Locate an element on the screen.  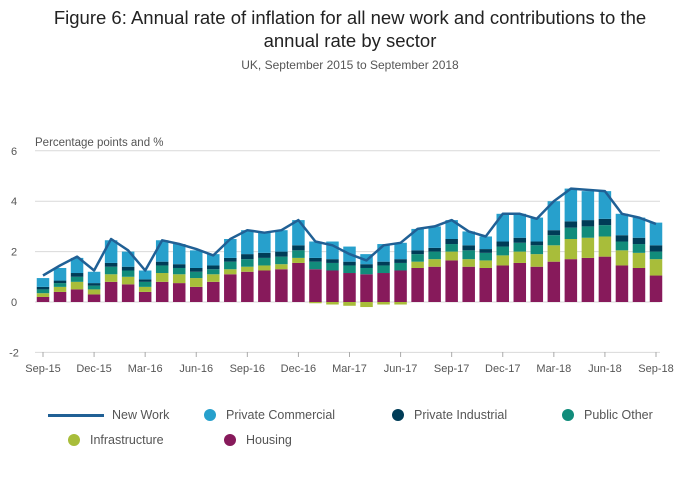
x-tick-label: Mar-18 is located at coordinates (553, 369).